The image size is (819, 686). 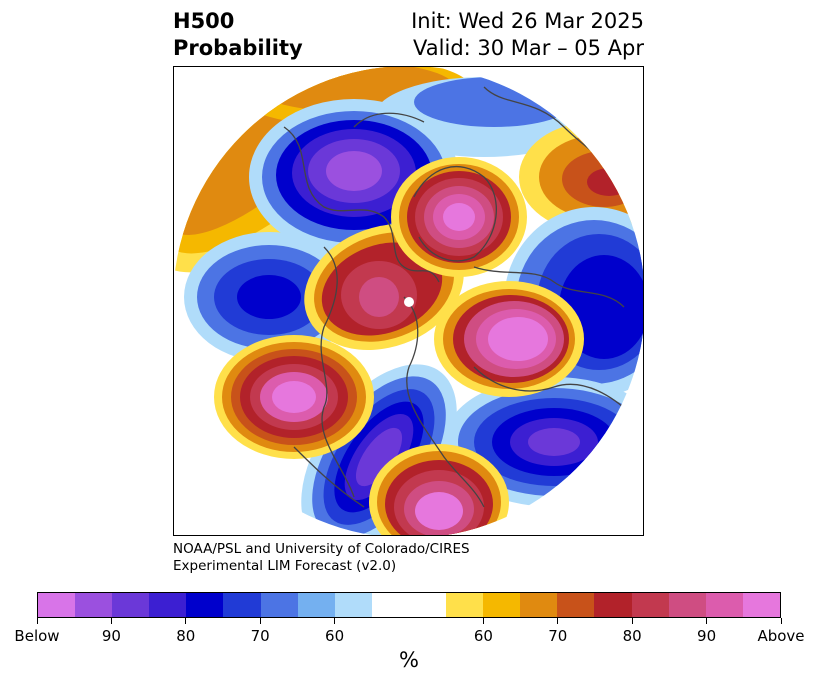 What do you see at coordinates (528, 48) in the screenshot?
I see `valid-range: Valid: 30 Mar – 05 Apr` at bounding box center [528, 48].